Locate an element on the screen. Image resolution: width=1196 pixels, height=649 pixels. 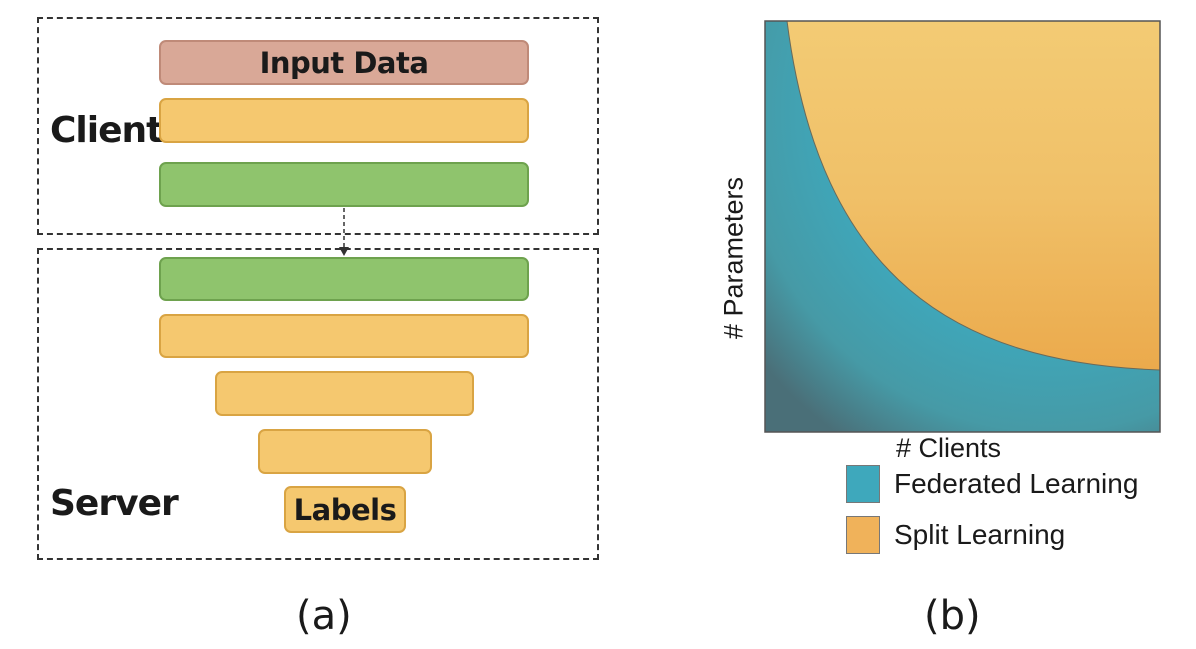
x-axis-label: # Clients is located at coordinates (949, 448).